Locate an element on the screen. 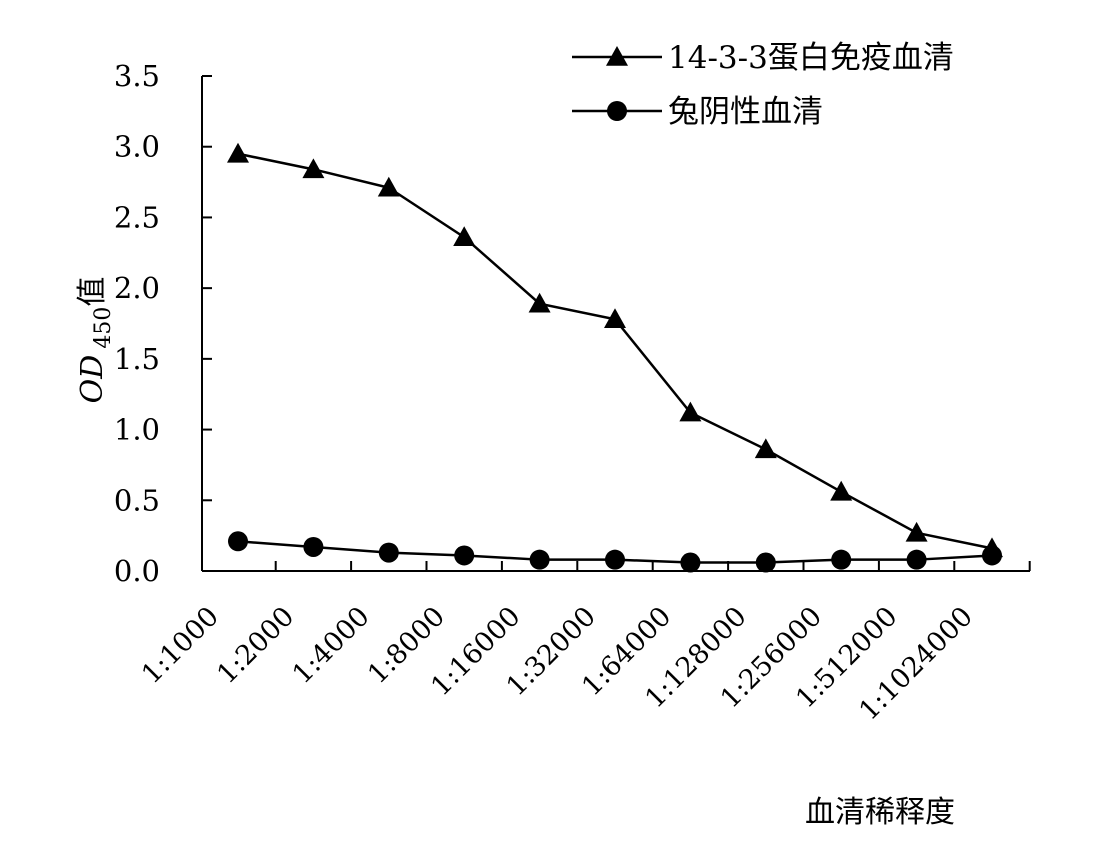 The width and height of the screenshot is (1105, 842). legend-label: 兔阴性血清 is located at coordinates (745, 112).